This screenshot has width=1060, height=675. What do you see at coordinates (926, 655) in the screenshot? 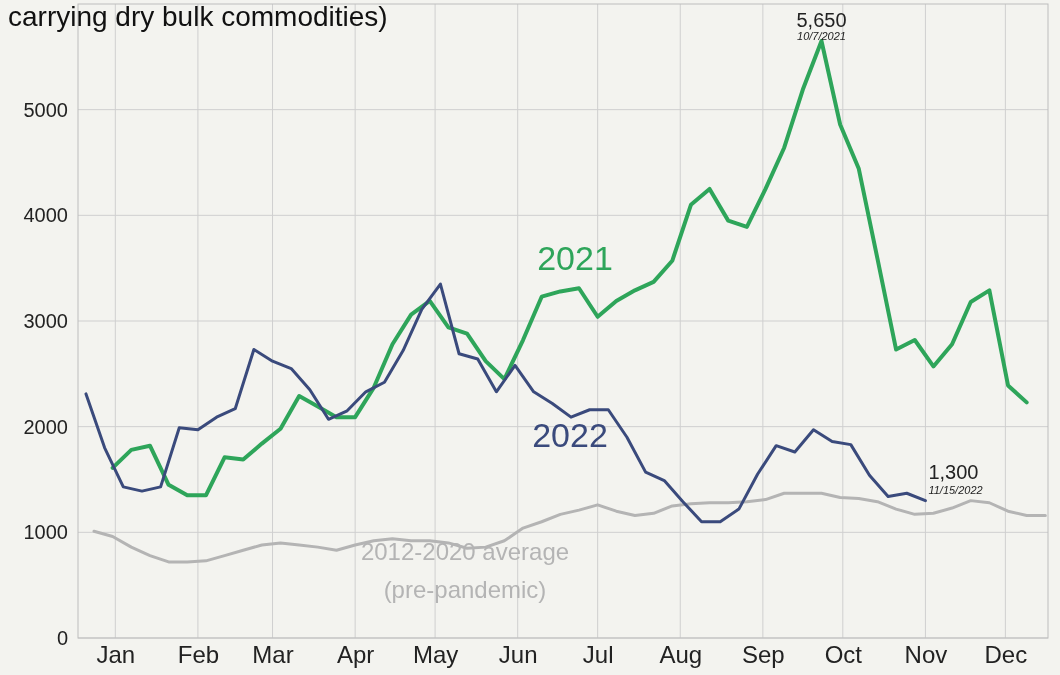
I see `x-tick-label: Nov` at bounding box center [926, 655].